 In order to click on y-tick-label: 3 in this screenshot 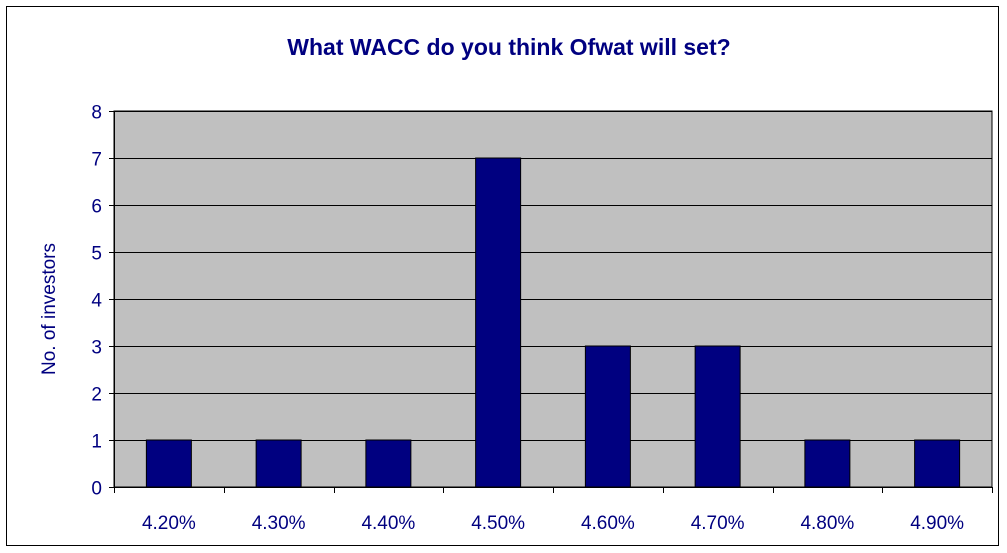, I will do `click(96, 348)`.